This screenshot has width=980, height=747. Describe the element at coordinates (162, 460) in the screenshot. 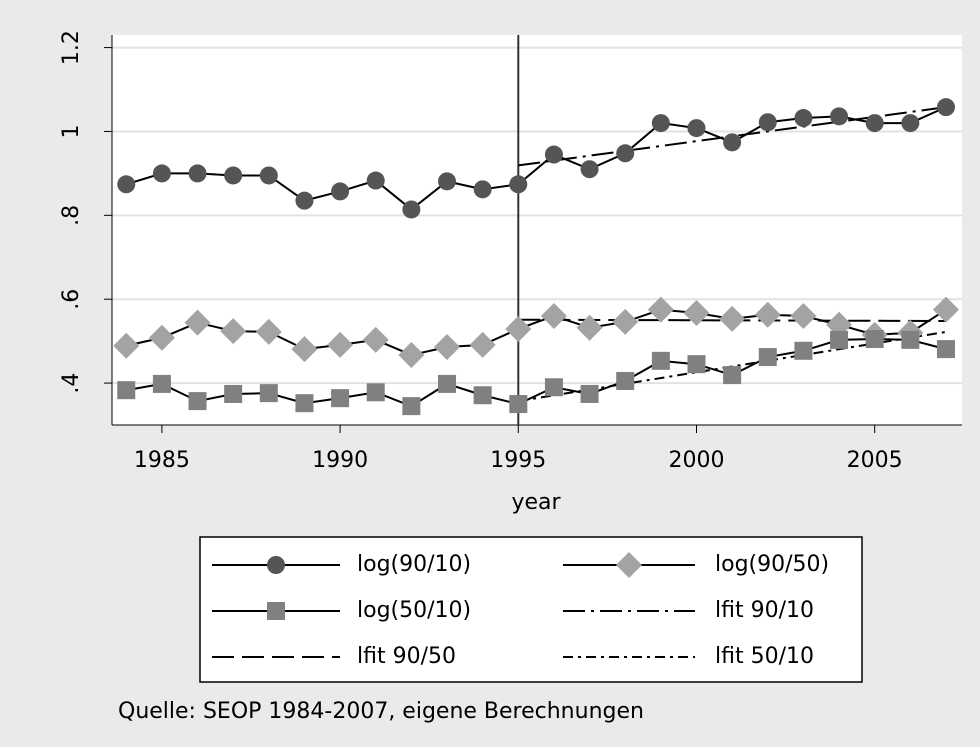

I see `x-tick-label: 1985` at that location.